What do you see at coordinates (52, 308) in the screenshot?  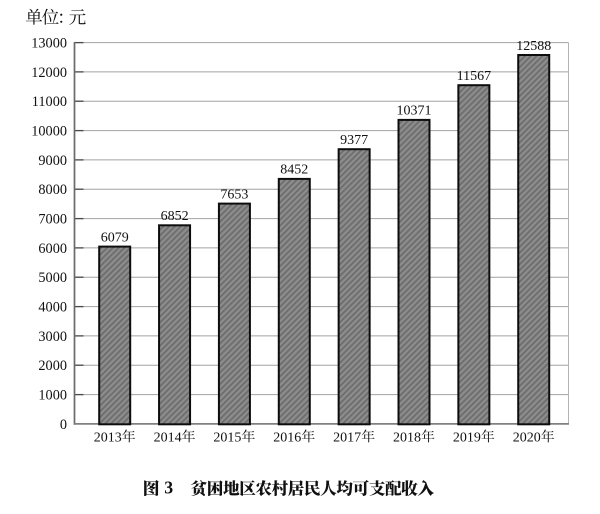 I see `svg-text: 4000` at bounding box center [52, 308].